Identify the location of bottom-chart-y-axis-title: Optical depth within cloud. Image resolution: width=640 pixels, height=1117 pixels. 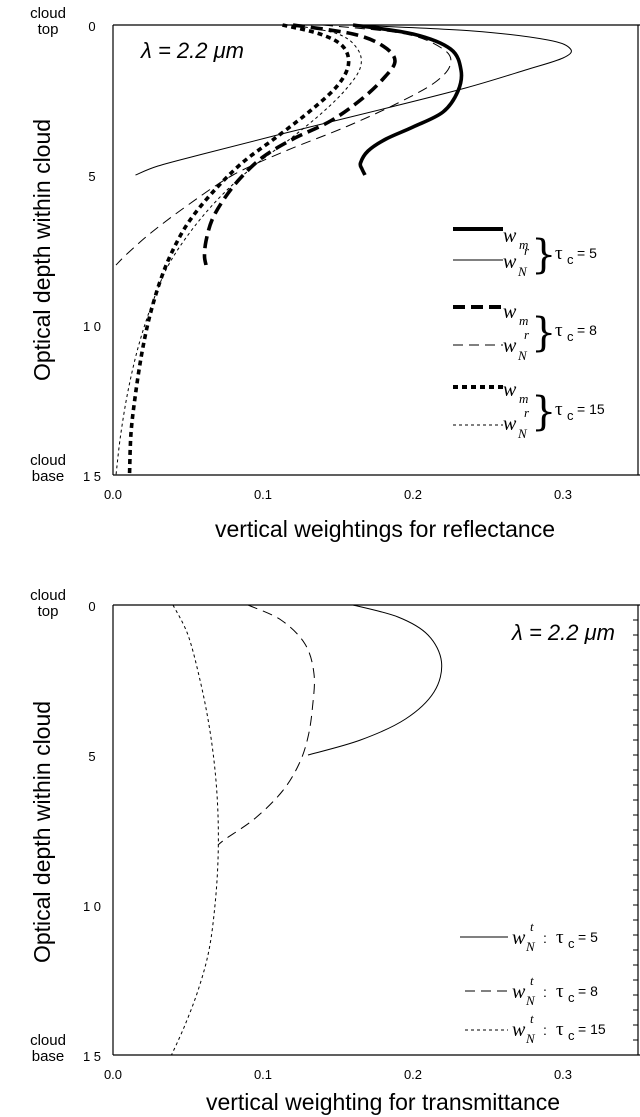
(42, 832).